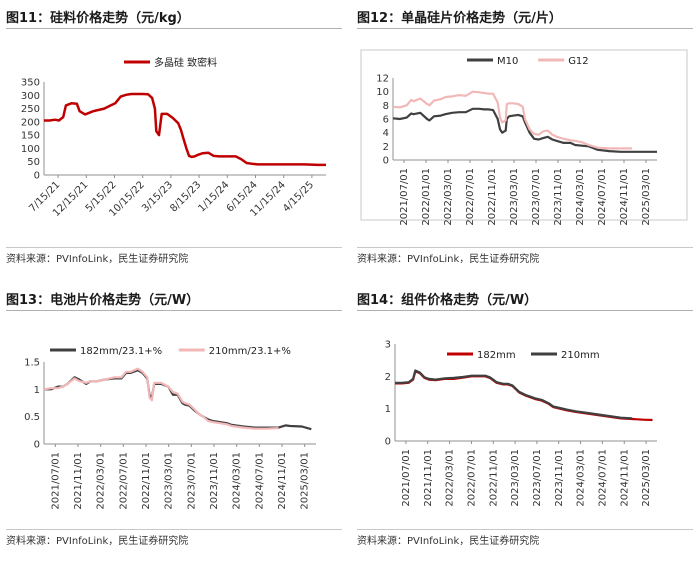 The height and width of the screenshot is (563, 700). What do you see at coordinates (32, 417) in the screenshot?
I see `y-tick-label: 0.5` at bounding box center [32, 417].